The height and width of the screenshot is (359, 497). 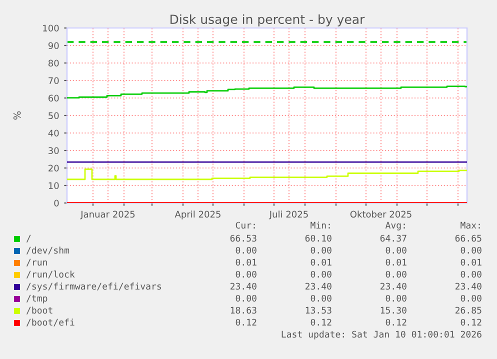 What do you see at coordinates (243, 310) in the screenshot?
I see `text: 18.63` at bounding box center [243, 310].